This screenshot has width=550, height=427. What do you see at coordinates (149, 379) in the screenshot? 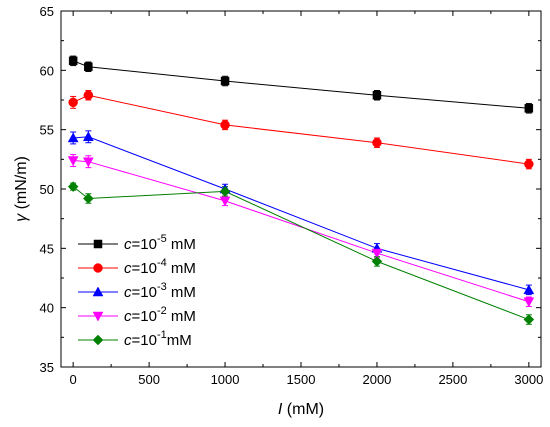
I see `x-tick-label: 500` at bounding box center [149, 379].